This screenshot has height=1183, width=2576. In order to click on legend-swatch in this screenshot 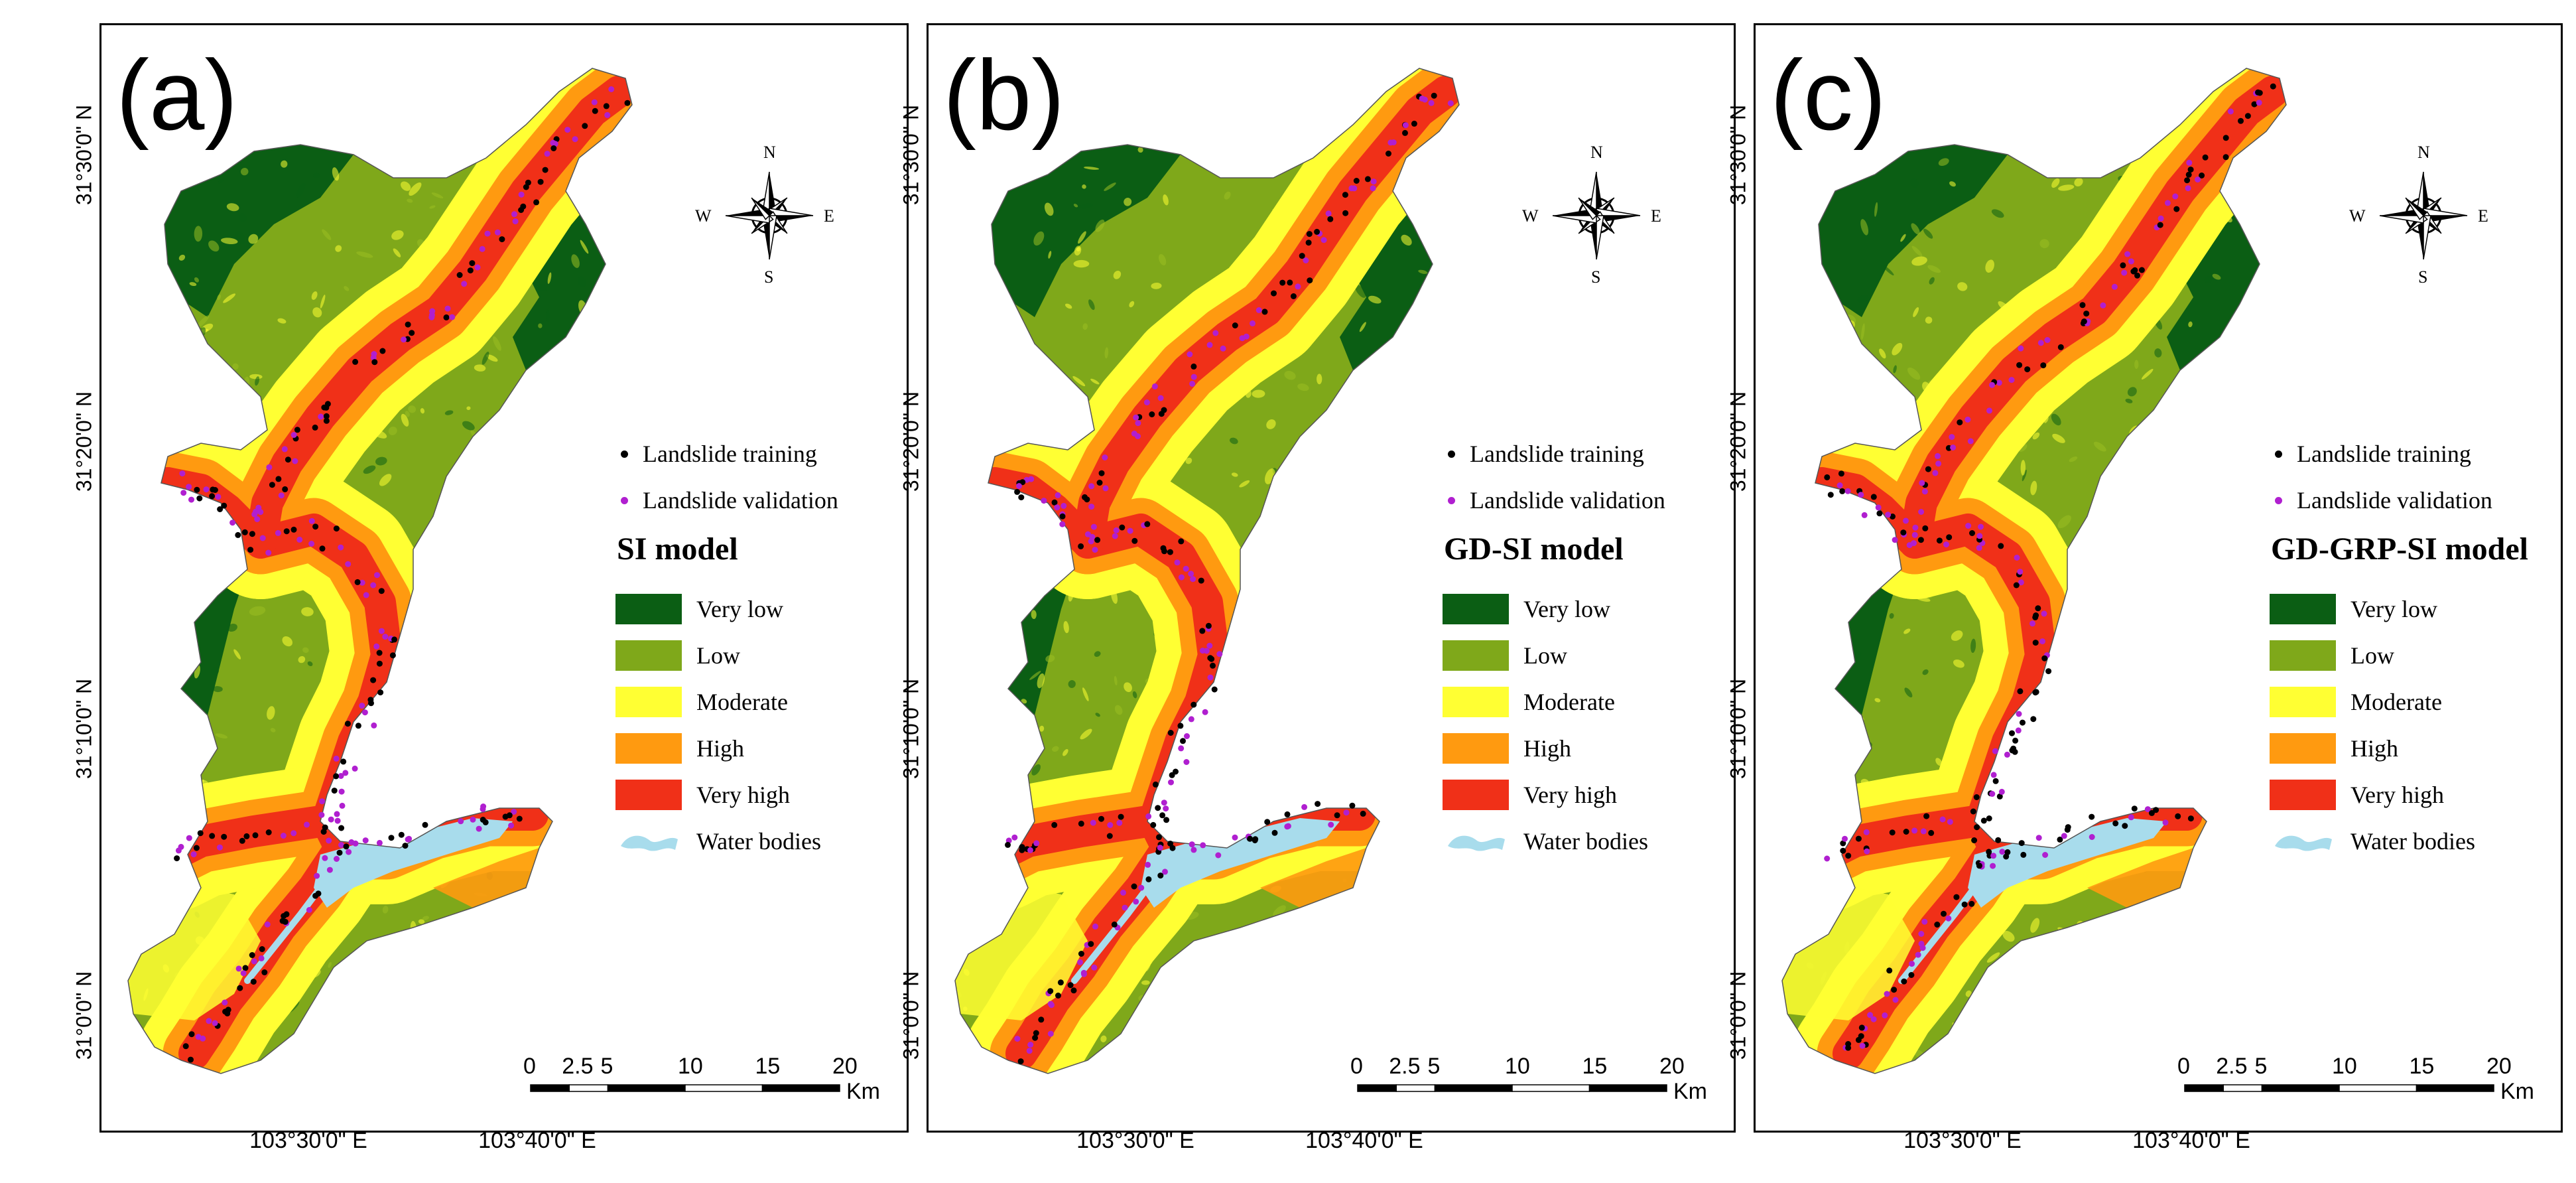, I will do `click(2303, 655)`.